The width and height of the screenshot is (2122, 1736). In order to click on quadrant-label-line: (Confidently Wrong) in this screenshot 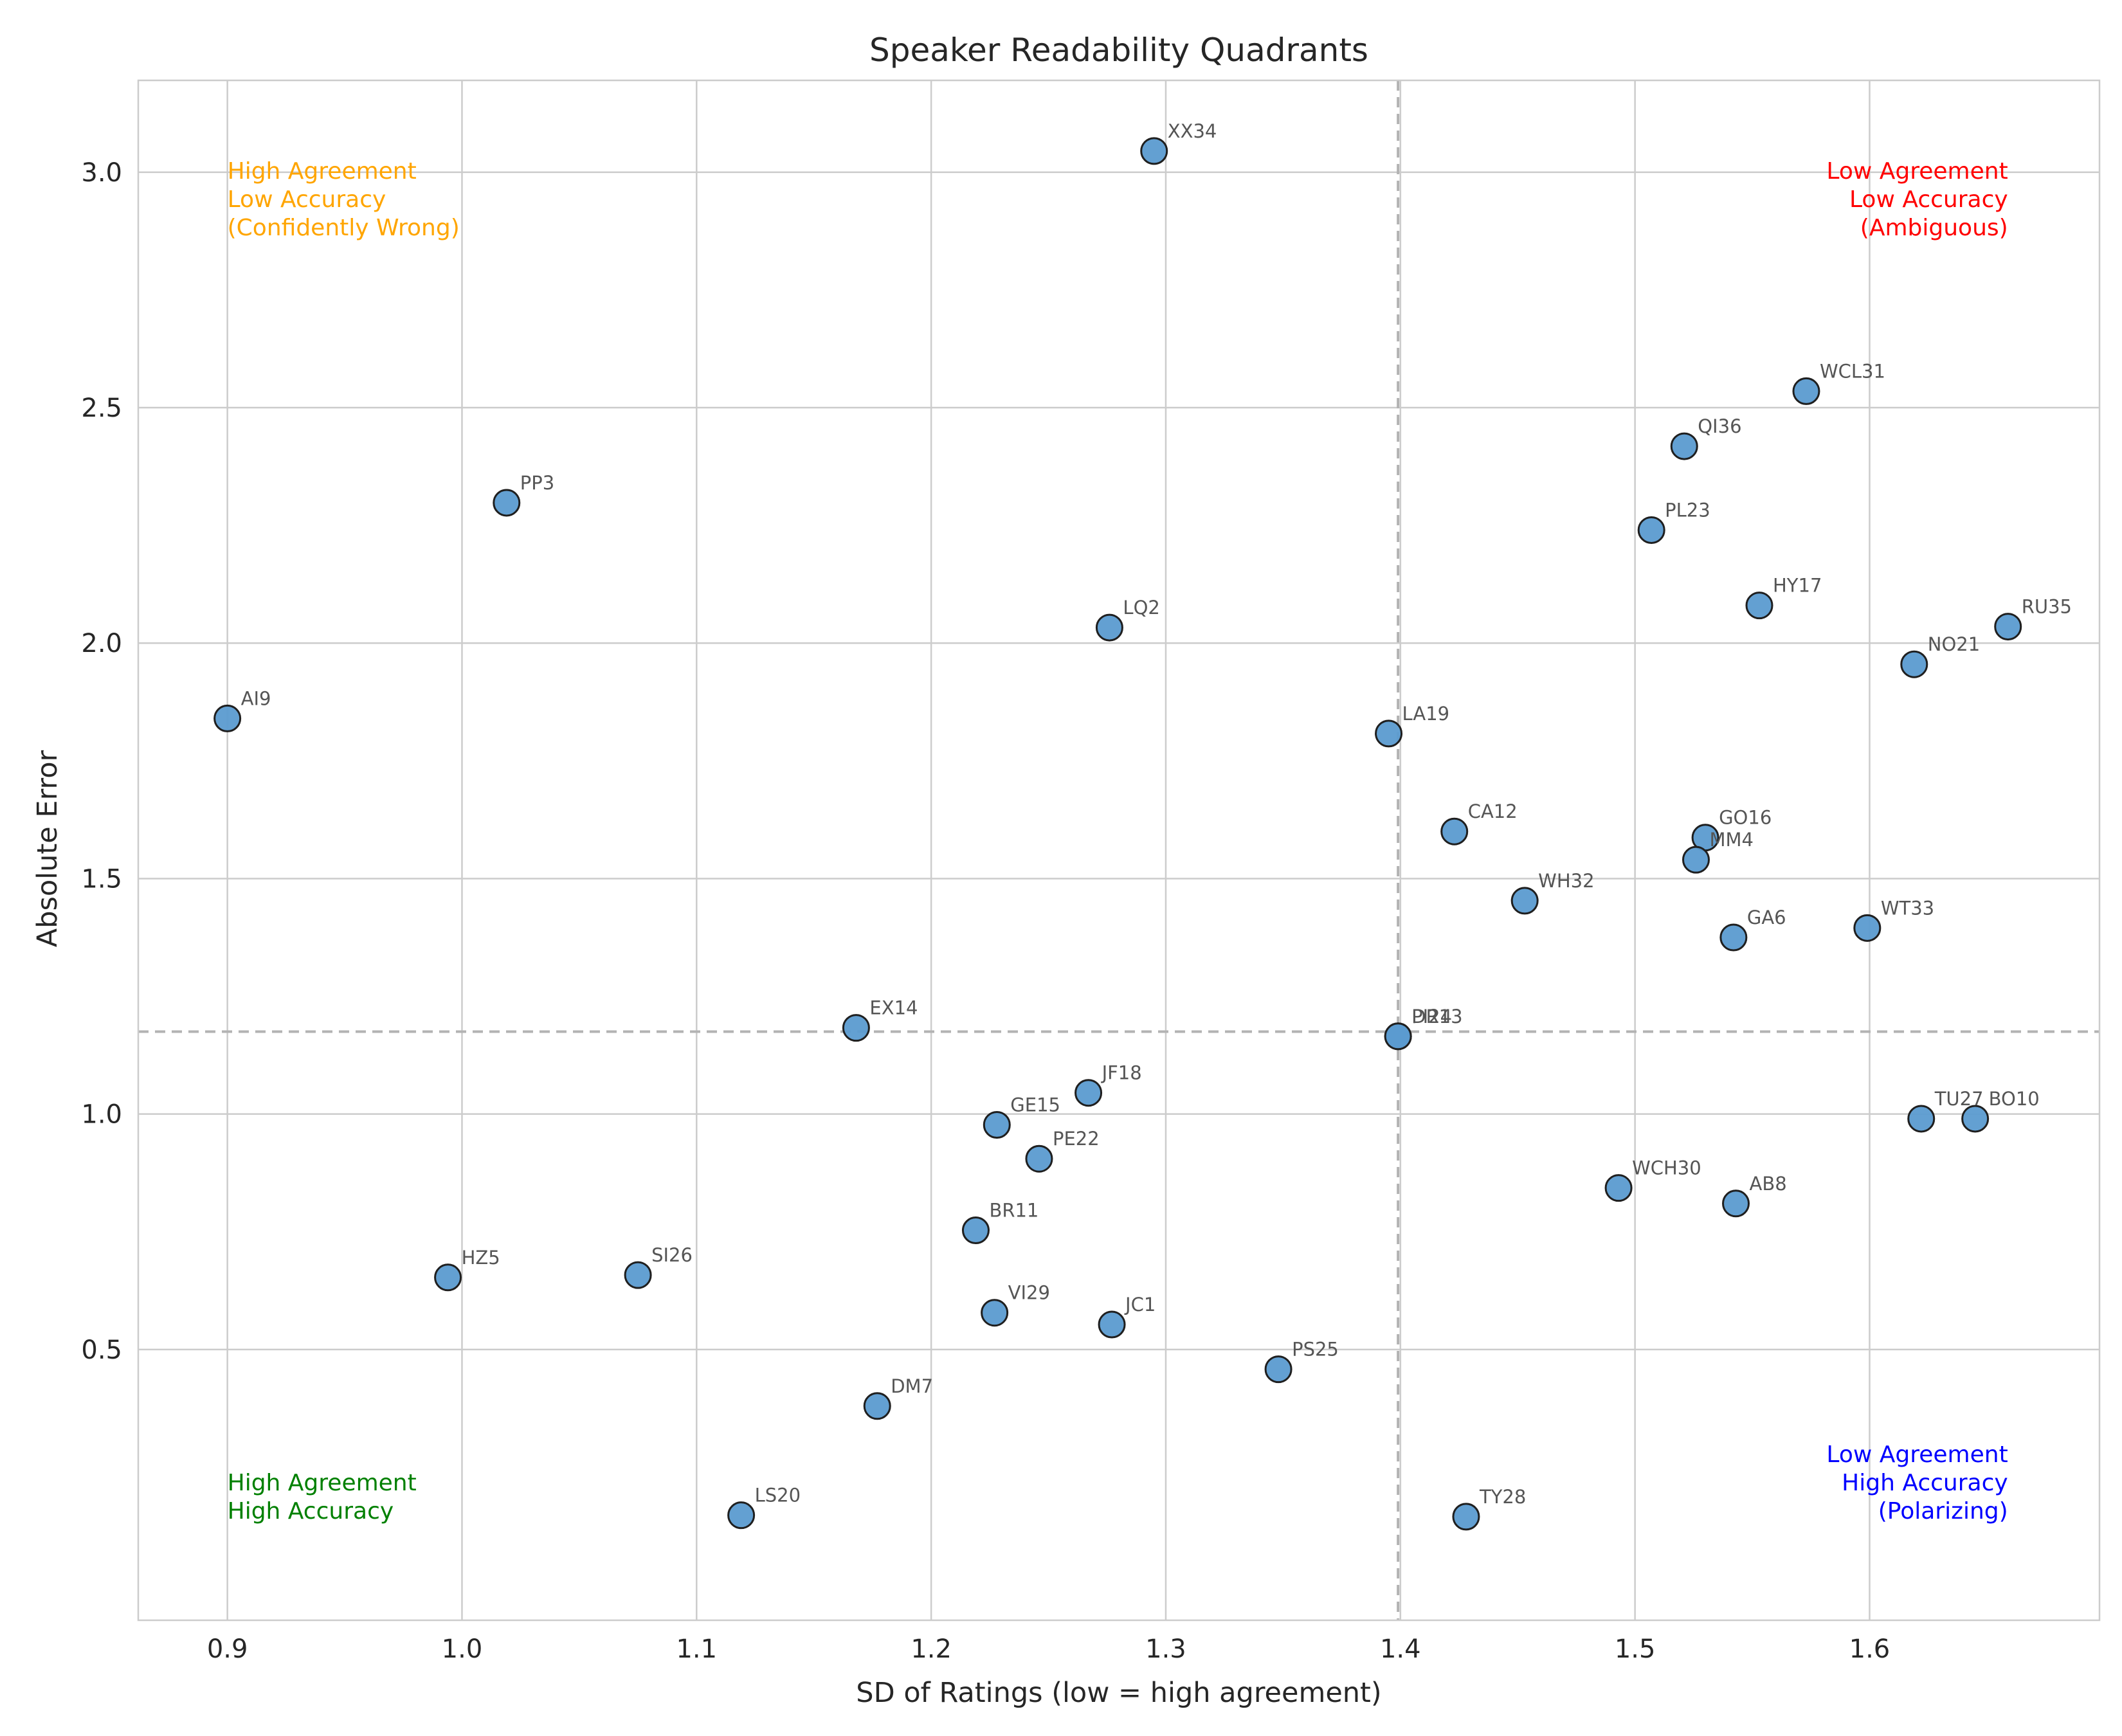, I will do `click(344, 228)`.